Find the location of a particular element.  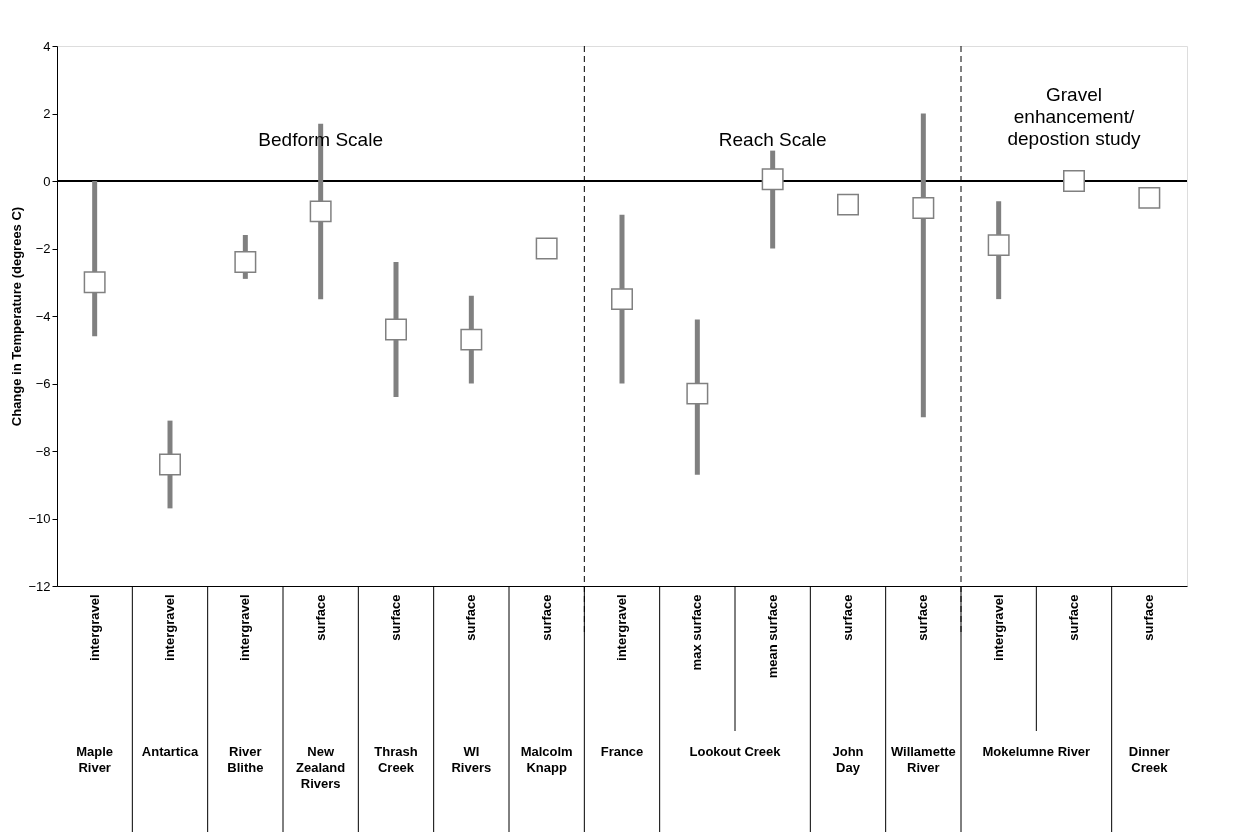

y-tick-label: 2 is located at coordinates (47, 113).